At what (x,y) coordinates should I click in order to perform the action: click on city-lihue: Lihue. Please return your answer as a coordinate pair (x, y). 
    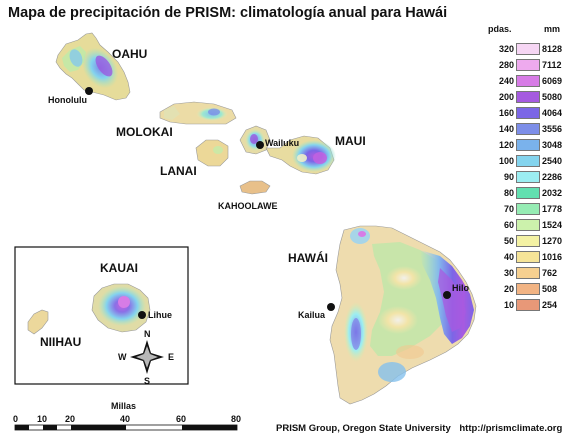
    Looking at the image, I should click on (155, 315).